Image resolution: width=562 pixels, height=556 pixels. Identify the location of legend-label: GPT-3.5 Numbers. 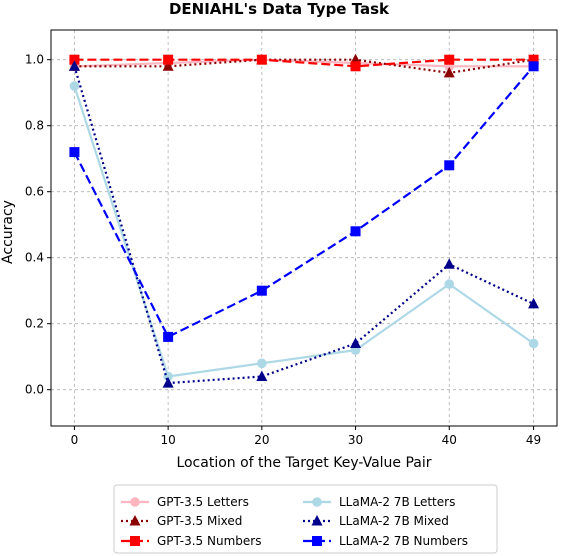
(209, 541).